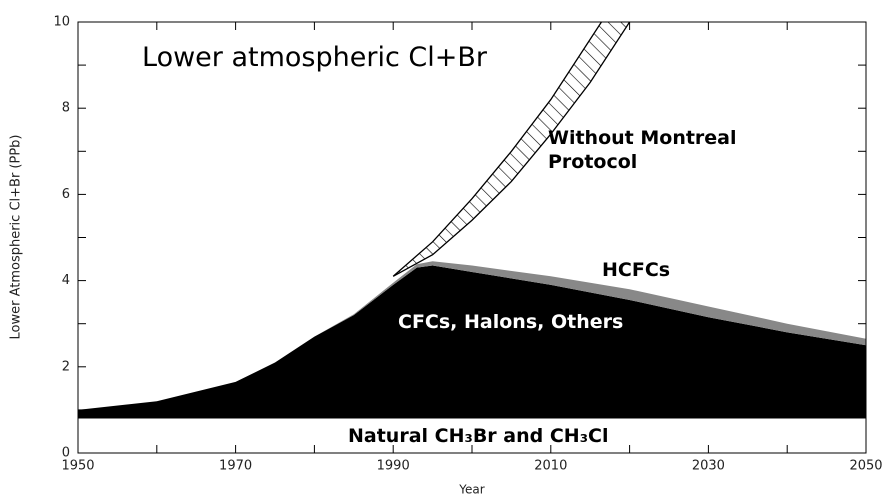 This screenshot has height=502, width=887. What do you see at coordinates (66, 366) in the screenshot?
I see `y-tick-label: 2` at bounding box center [66, 366].